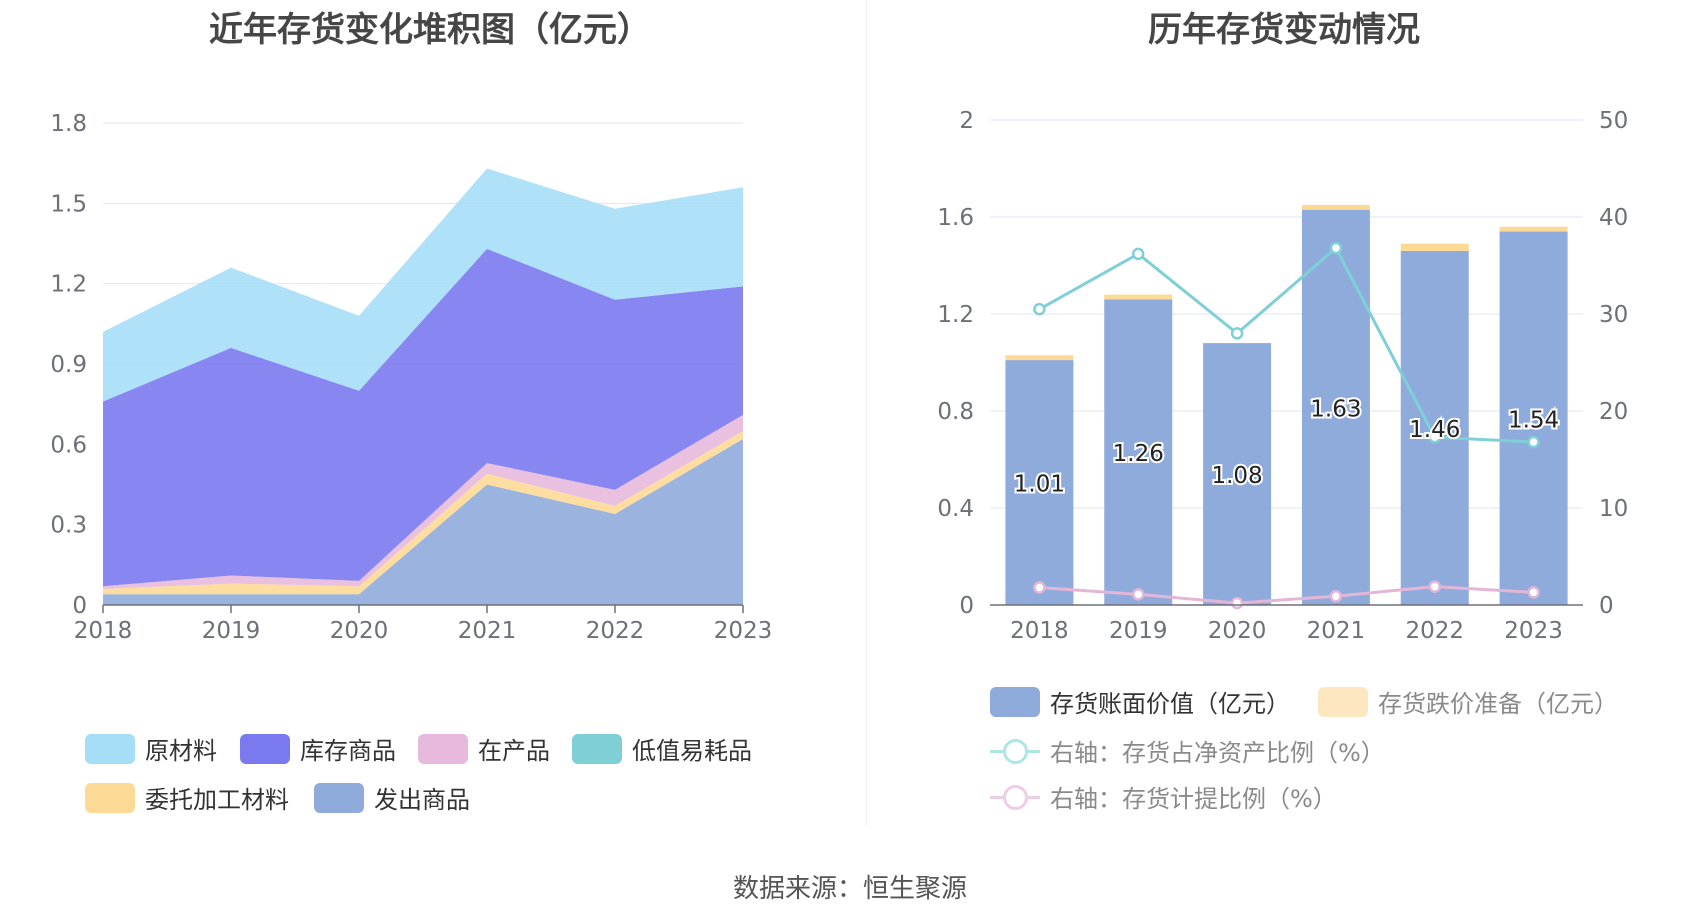  Describe the element at coordinates (1613, 218) in the screenshot. I see `y2-tick-label: 40` at that location.